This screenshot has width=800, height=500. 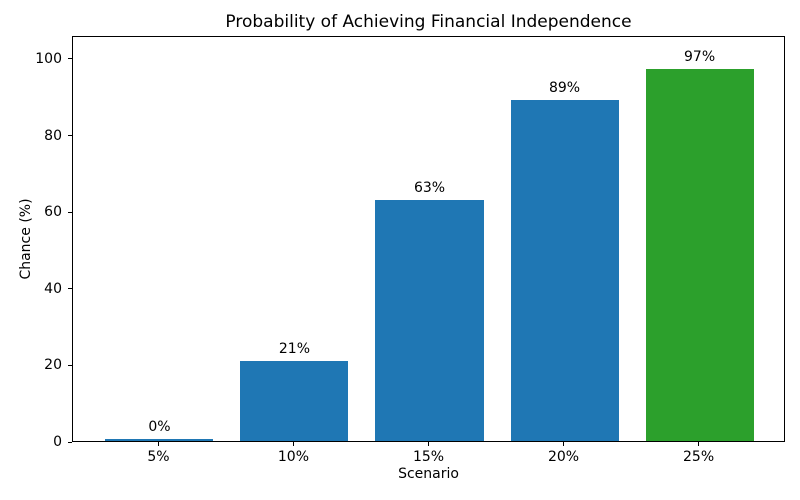 What do you see at coordinates (53, 365) in the screenshot?
I see `y-tick-label: 20` at bounding box center [53, 365].